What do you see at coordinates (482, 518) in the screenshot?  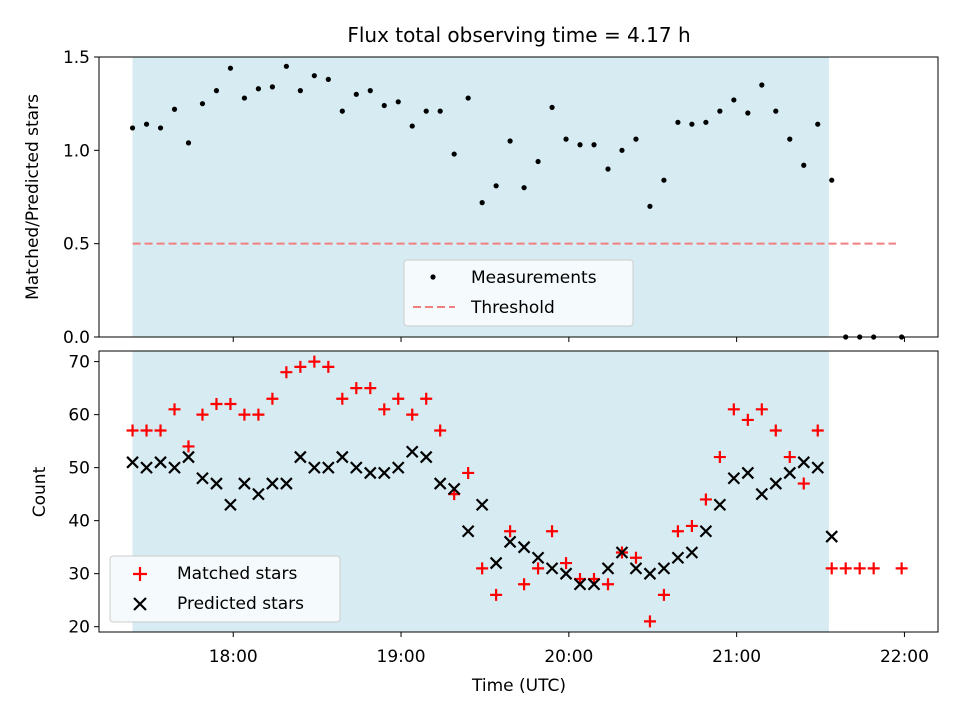 I see `predicted-stars-series` at bounding box center [482, 518].